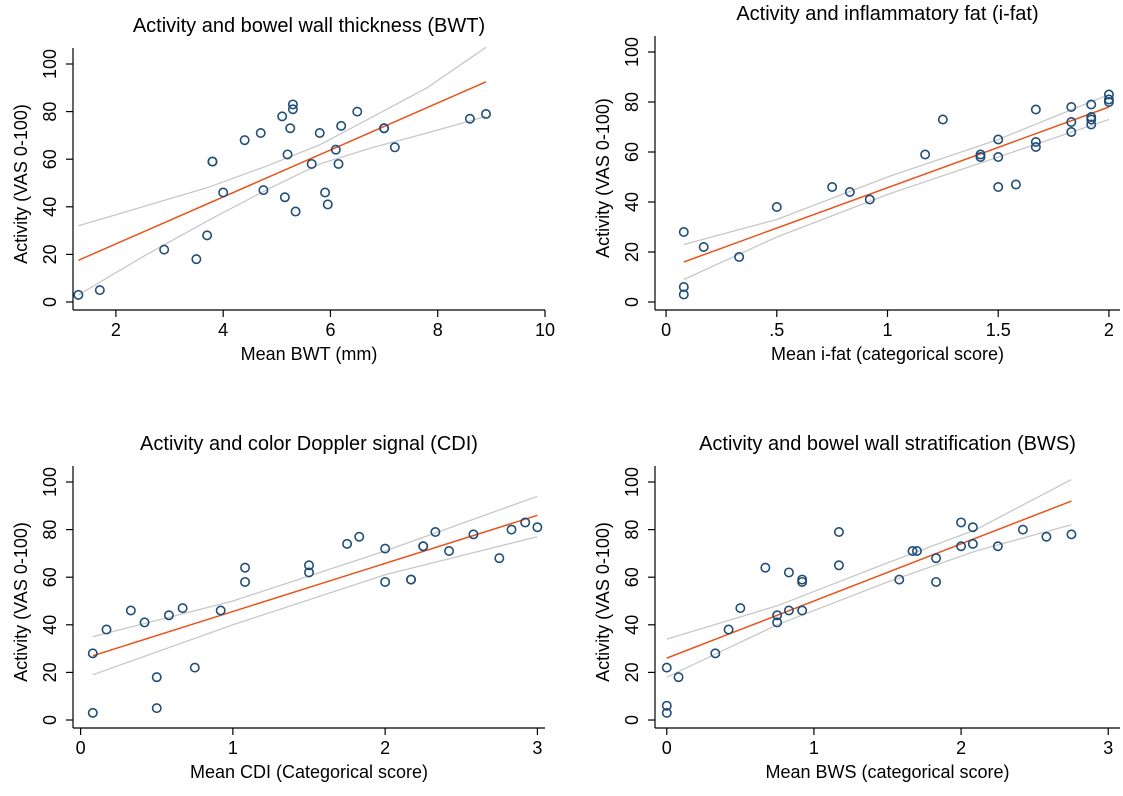 The image size is (1123, 796). I want to click on x-tick-label: 4, so click(223, 330).